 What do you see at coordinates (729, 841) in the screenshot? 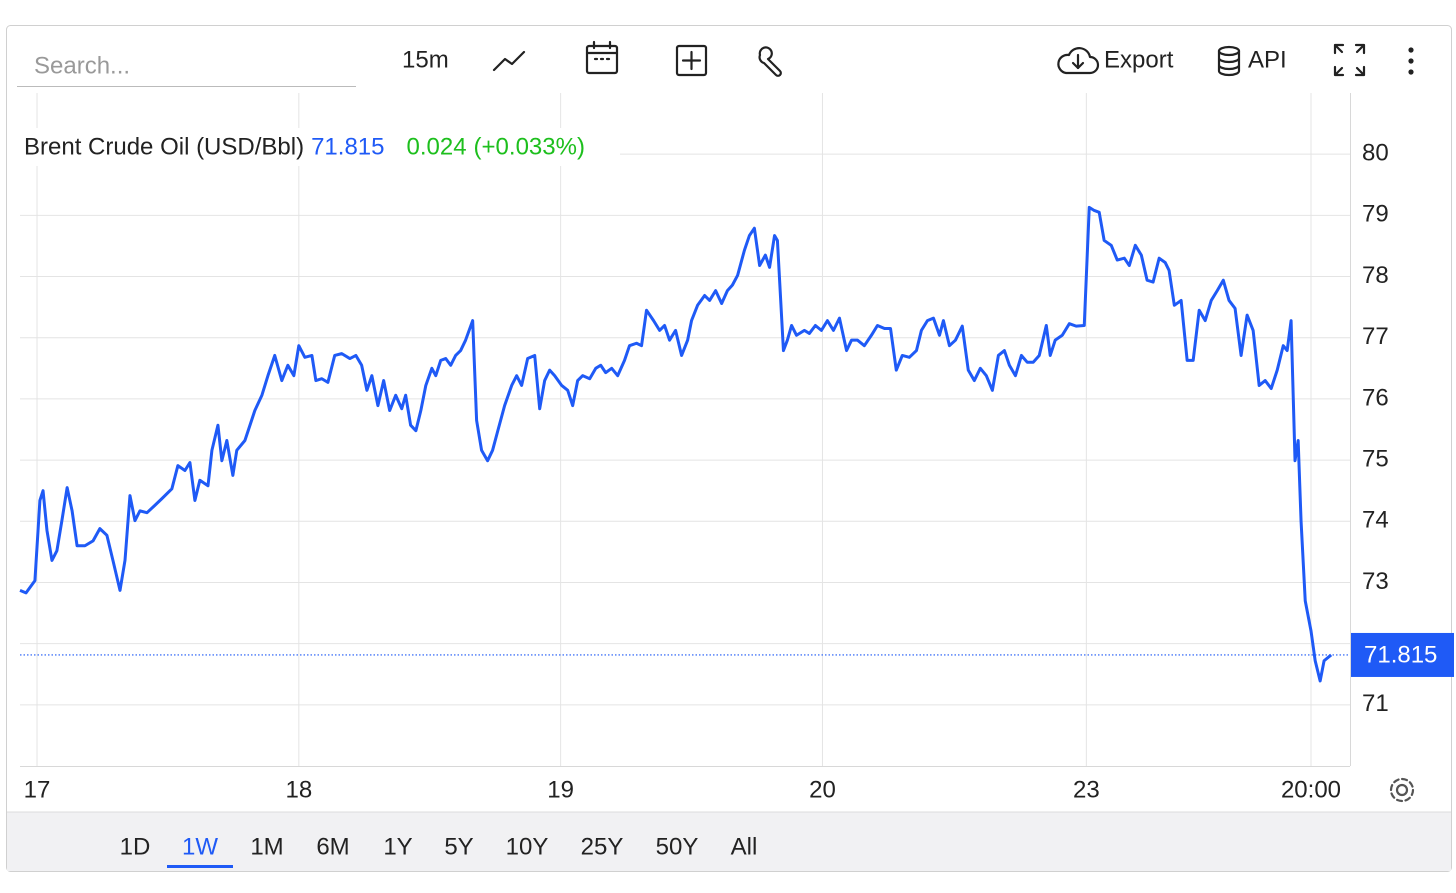
I see `range-bar` at bounding box center [729, 841].